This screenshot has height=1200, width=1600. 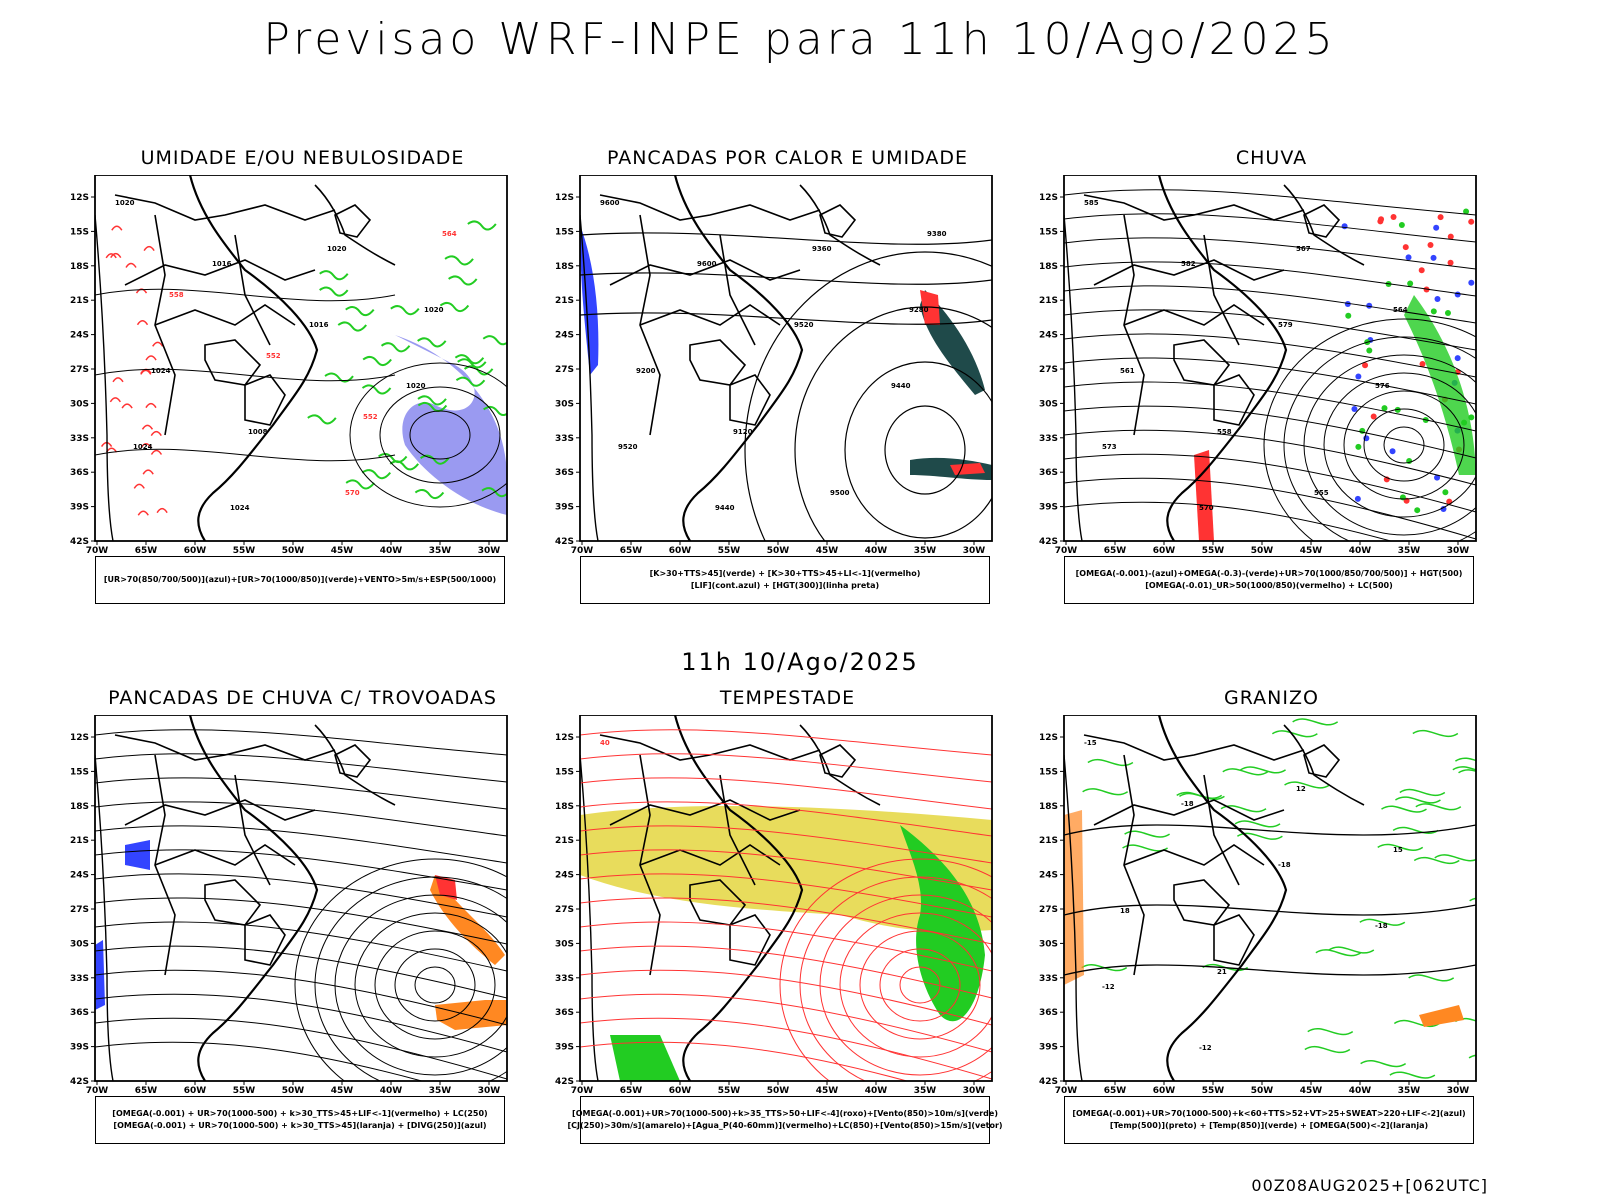 I want to click on longitude-label: 65W, so click(x=146, y=1091).